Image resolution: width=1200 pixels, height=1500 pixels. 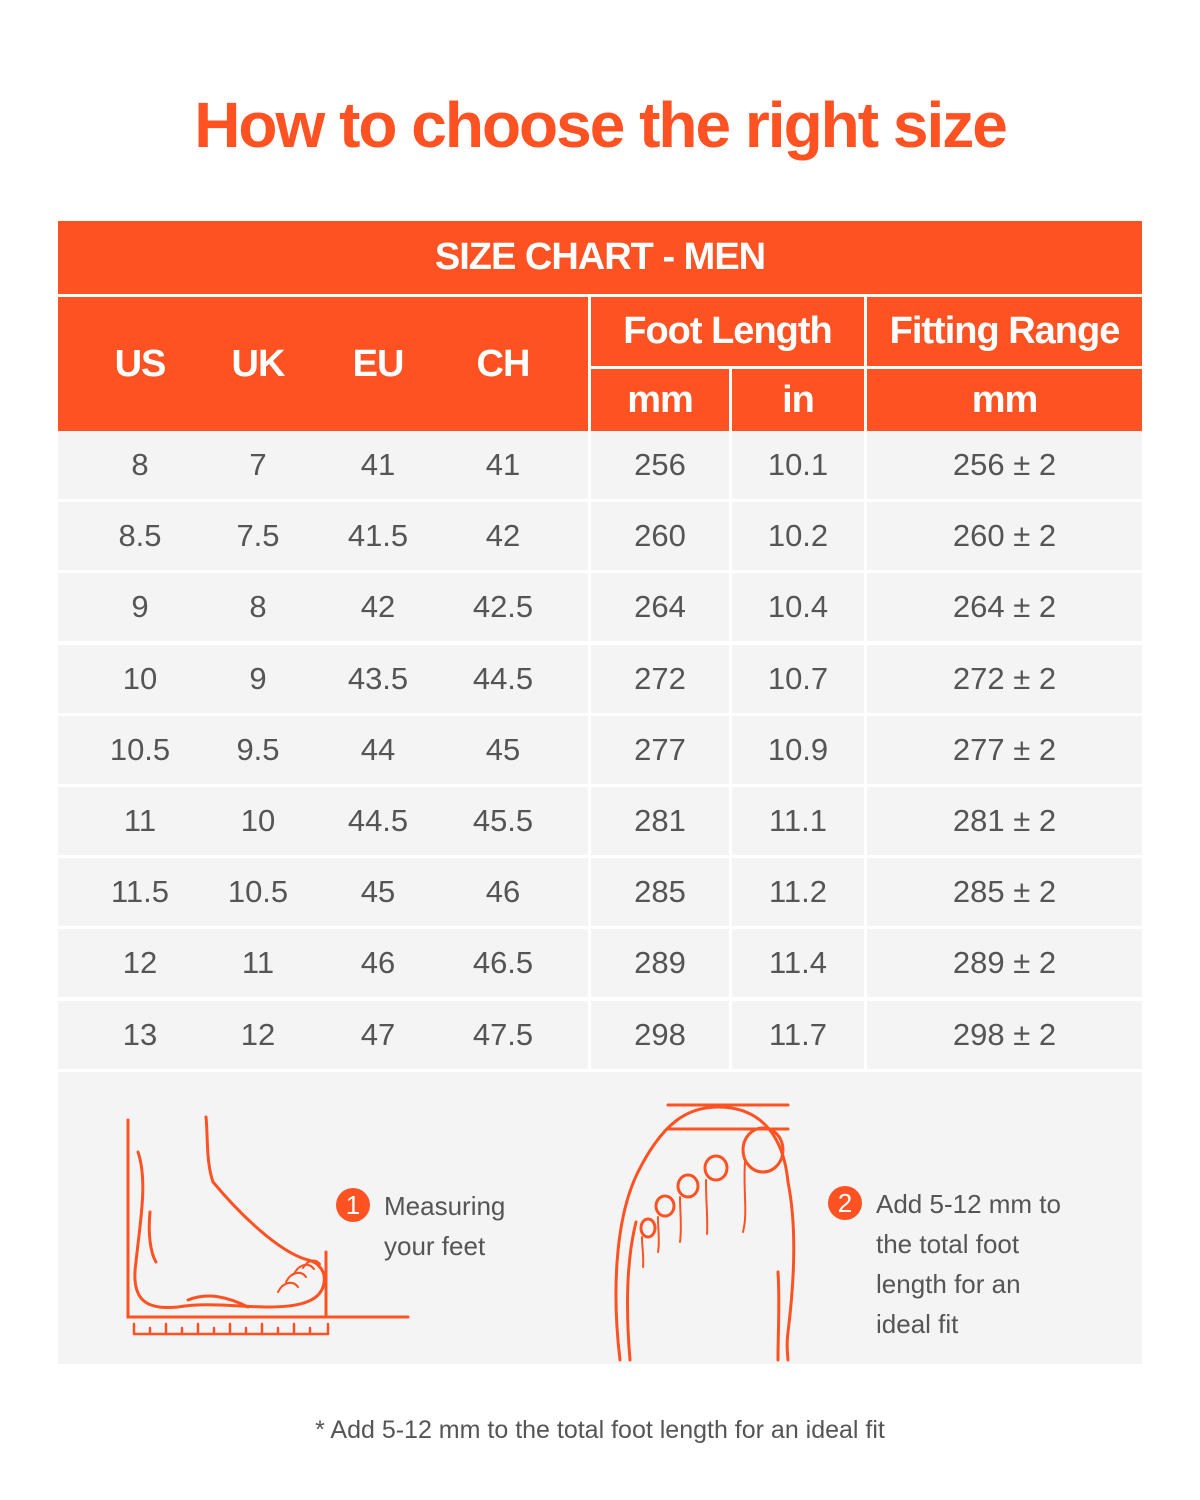 I want to click on cell-uk: 9.5, so click(x=258, y=749).